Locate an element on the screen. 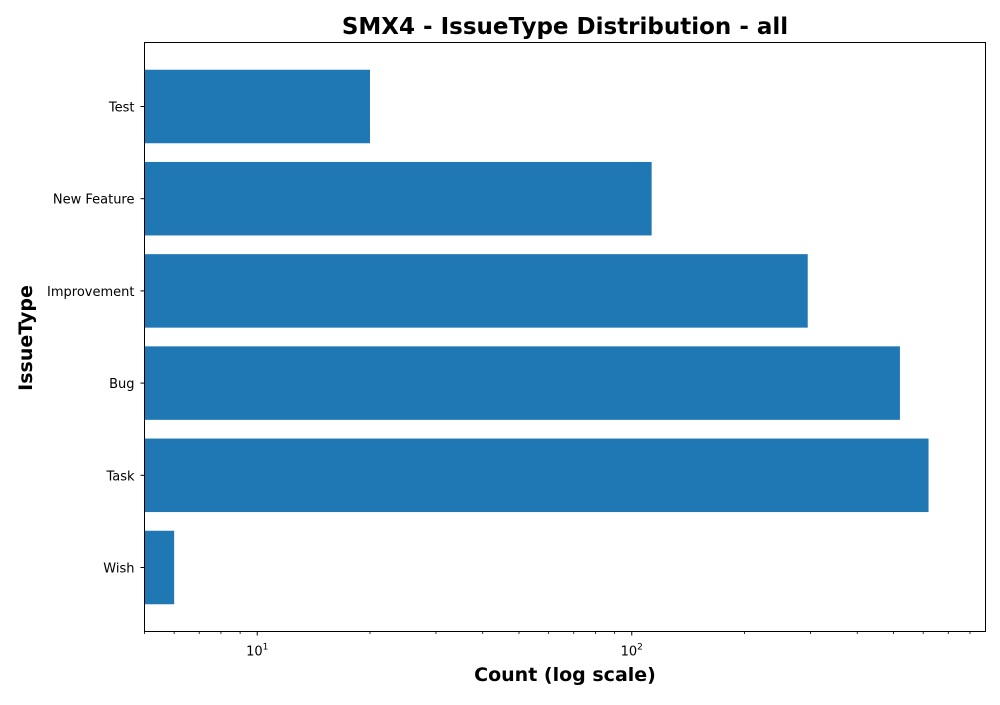  chart-title: SMX4 - IssueType Distribution - all is located at coordinates (565, 27).